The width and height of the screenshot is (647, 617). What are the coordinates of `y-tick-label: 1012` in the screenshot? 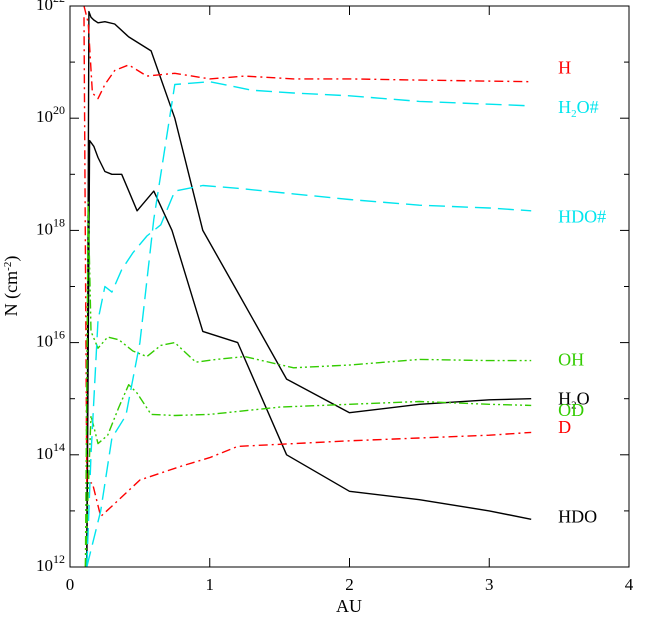 It's located at (50, 563).